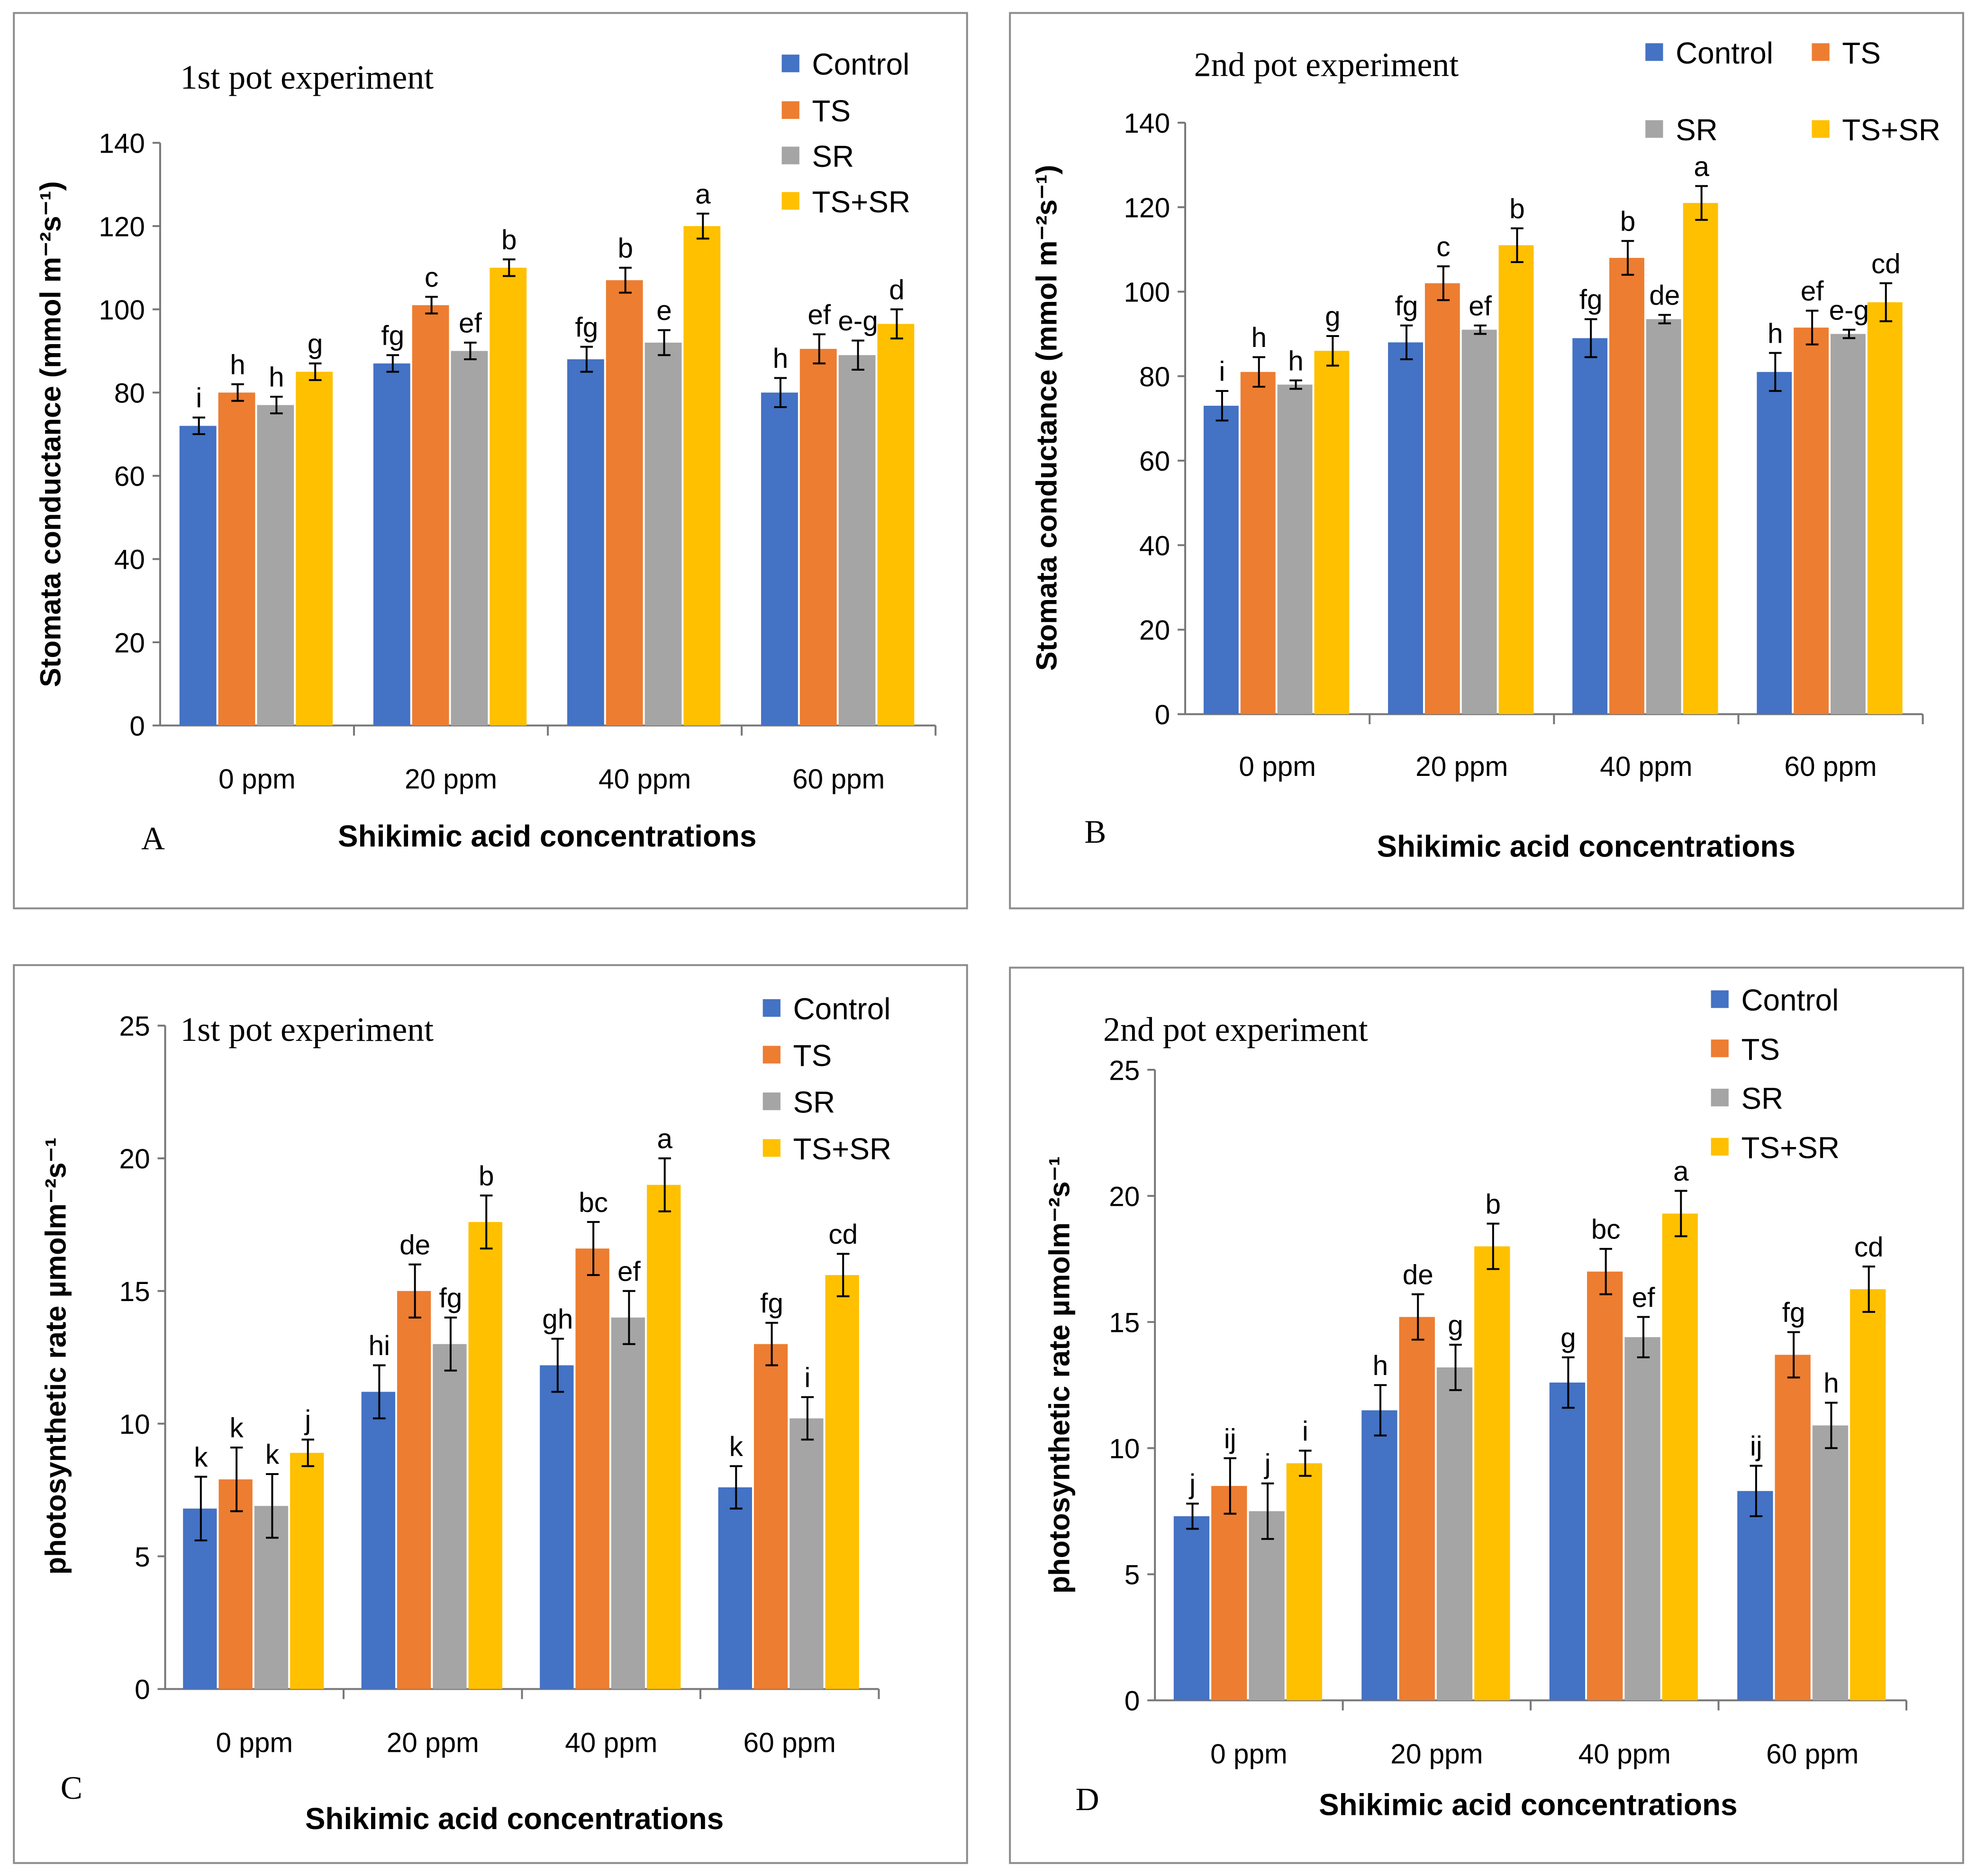 The image size is (1977, 1876). What do you see at coordinates (1047, 418) in the screenshot?
I see `y-axis-title: Stomata conductance (mmol m⁻²s⁻¹)` at bounding box center [1047, 418].